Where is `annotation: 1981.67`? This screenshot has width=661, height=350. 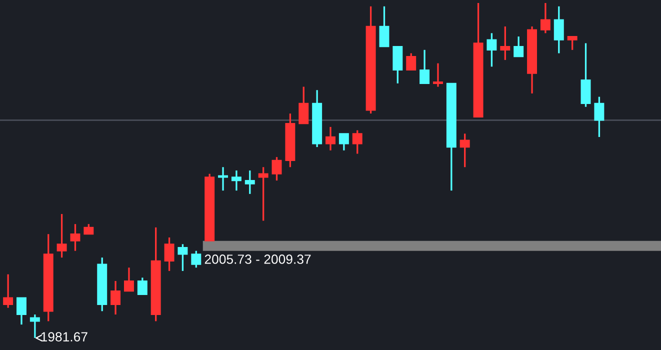 annotation: 1981.67 is located at coordinates (64, 337).